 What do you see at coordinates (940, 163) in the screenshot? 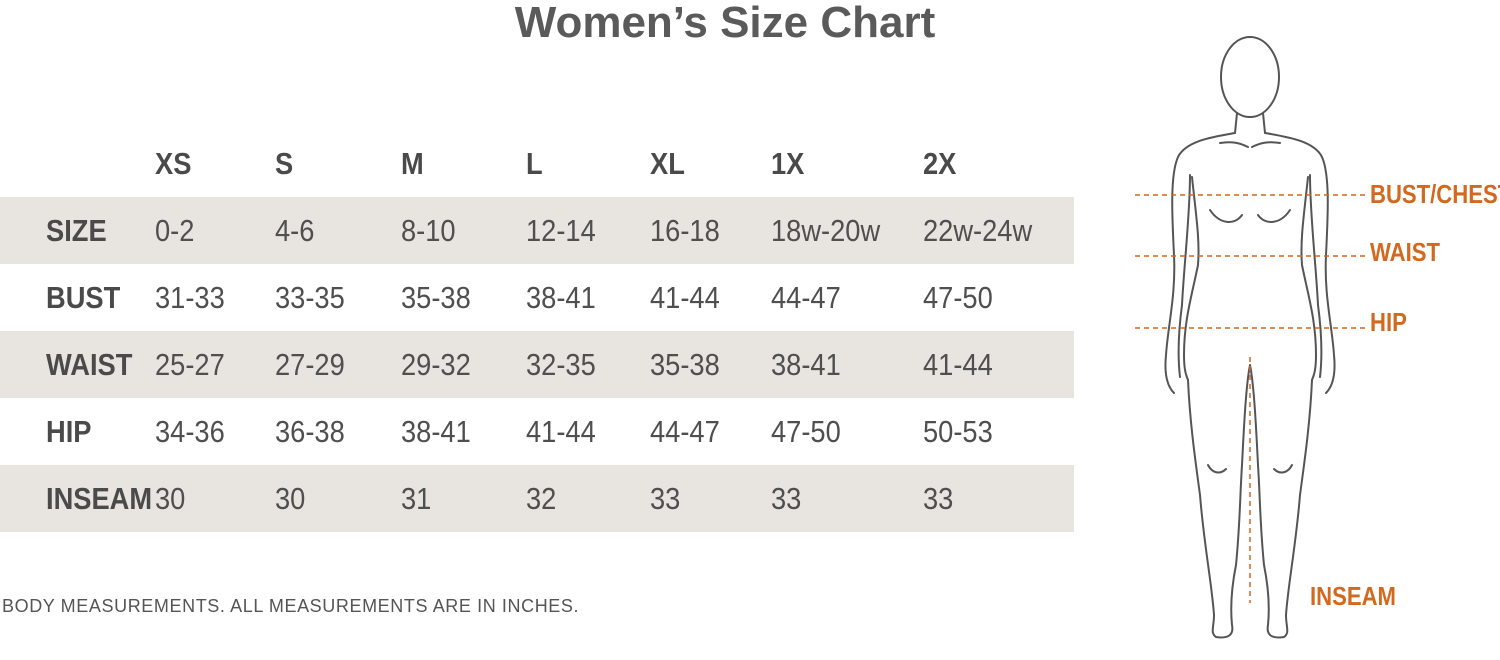
I see `column-header-2x: 2X` at bounding box center [940, 163].